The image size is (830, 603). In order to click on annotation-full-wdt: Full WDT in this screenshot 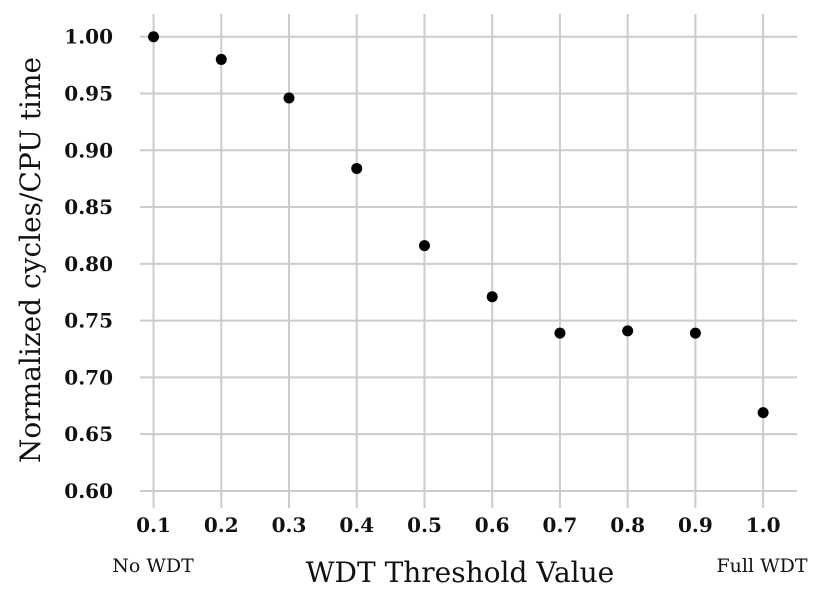, I will do `click(761, 566)`.